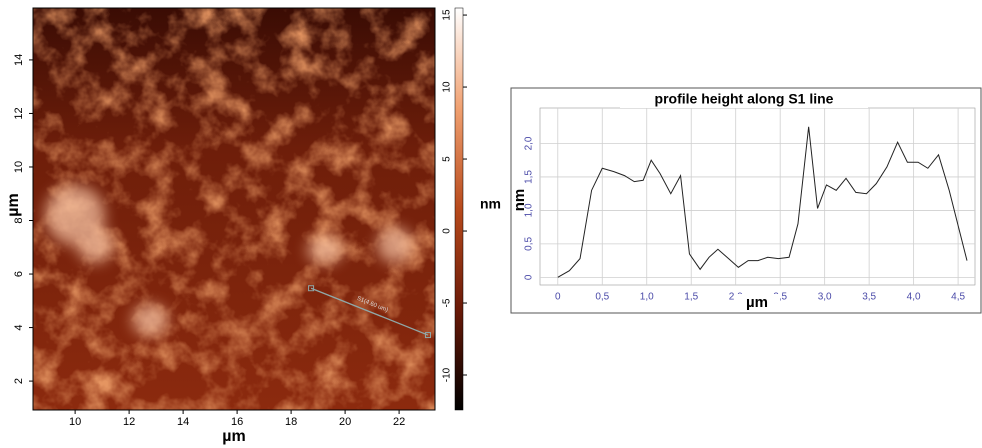  What do you see at coordinates (447, 159) in the screenshot?
I see `colorbar-tick-label: 5` at bounding box center [447, 159].